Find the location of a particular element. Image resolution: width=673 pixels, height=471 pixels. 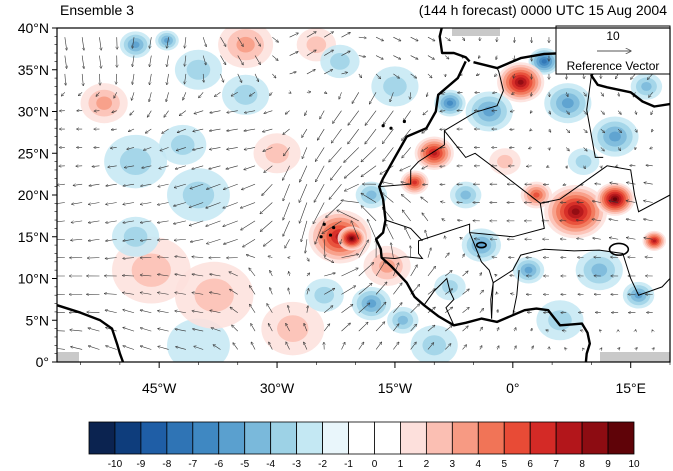

colorbar-label: 2 is located at coordinates (427, 464).